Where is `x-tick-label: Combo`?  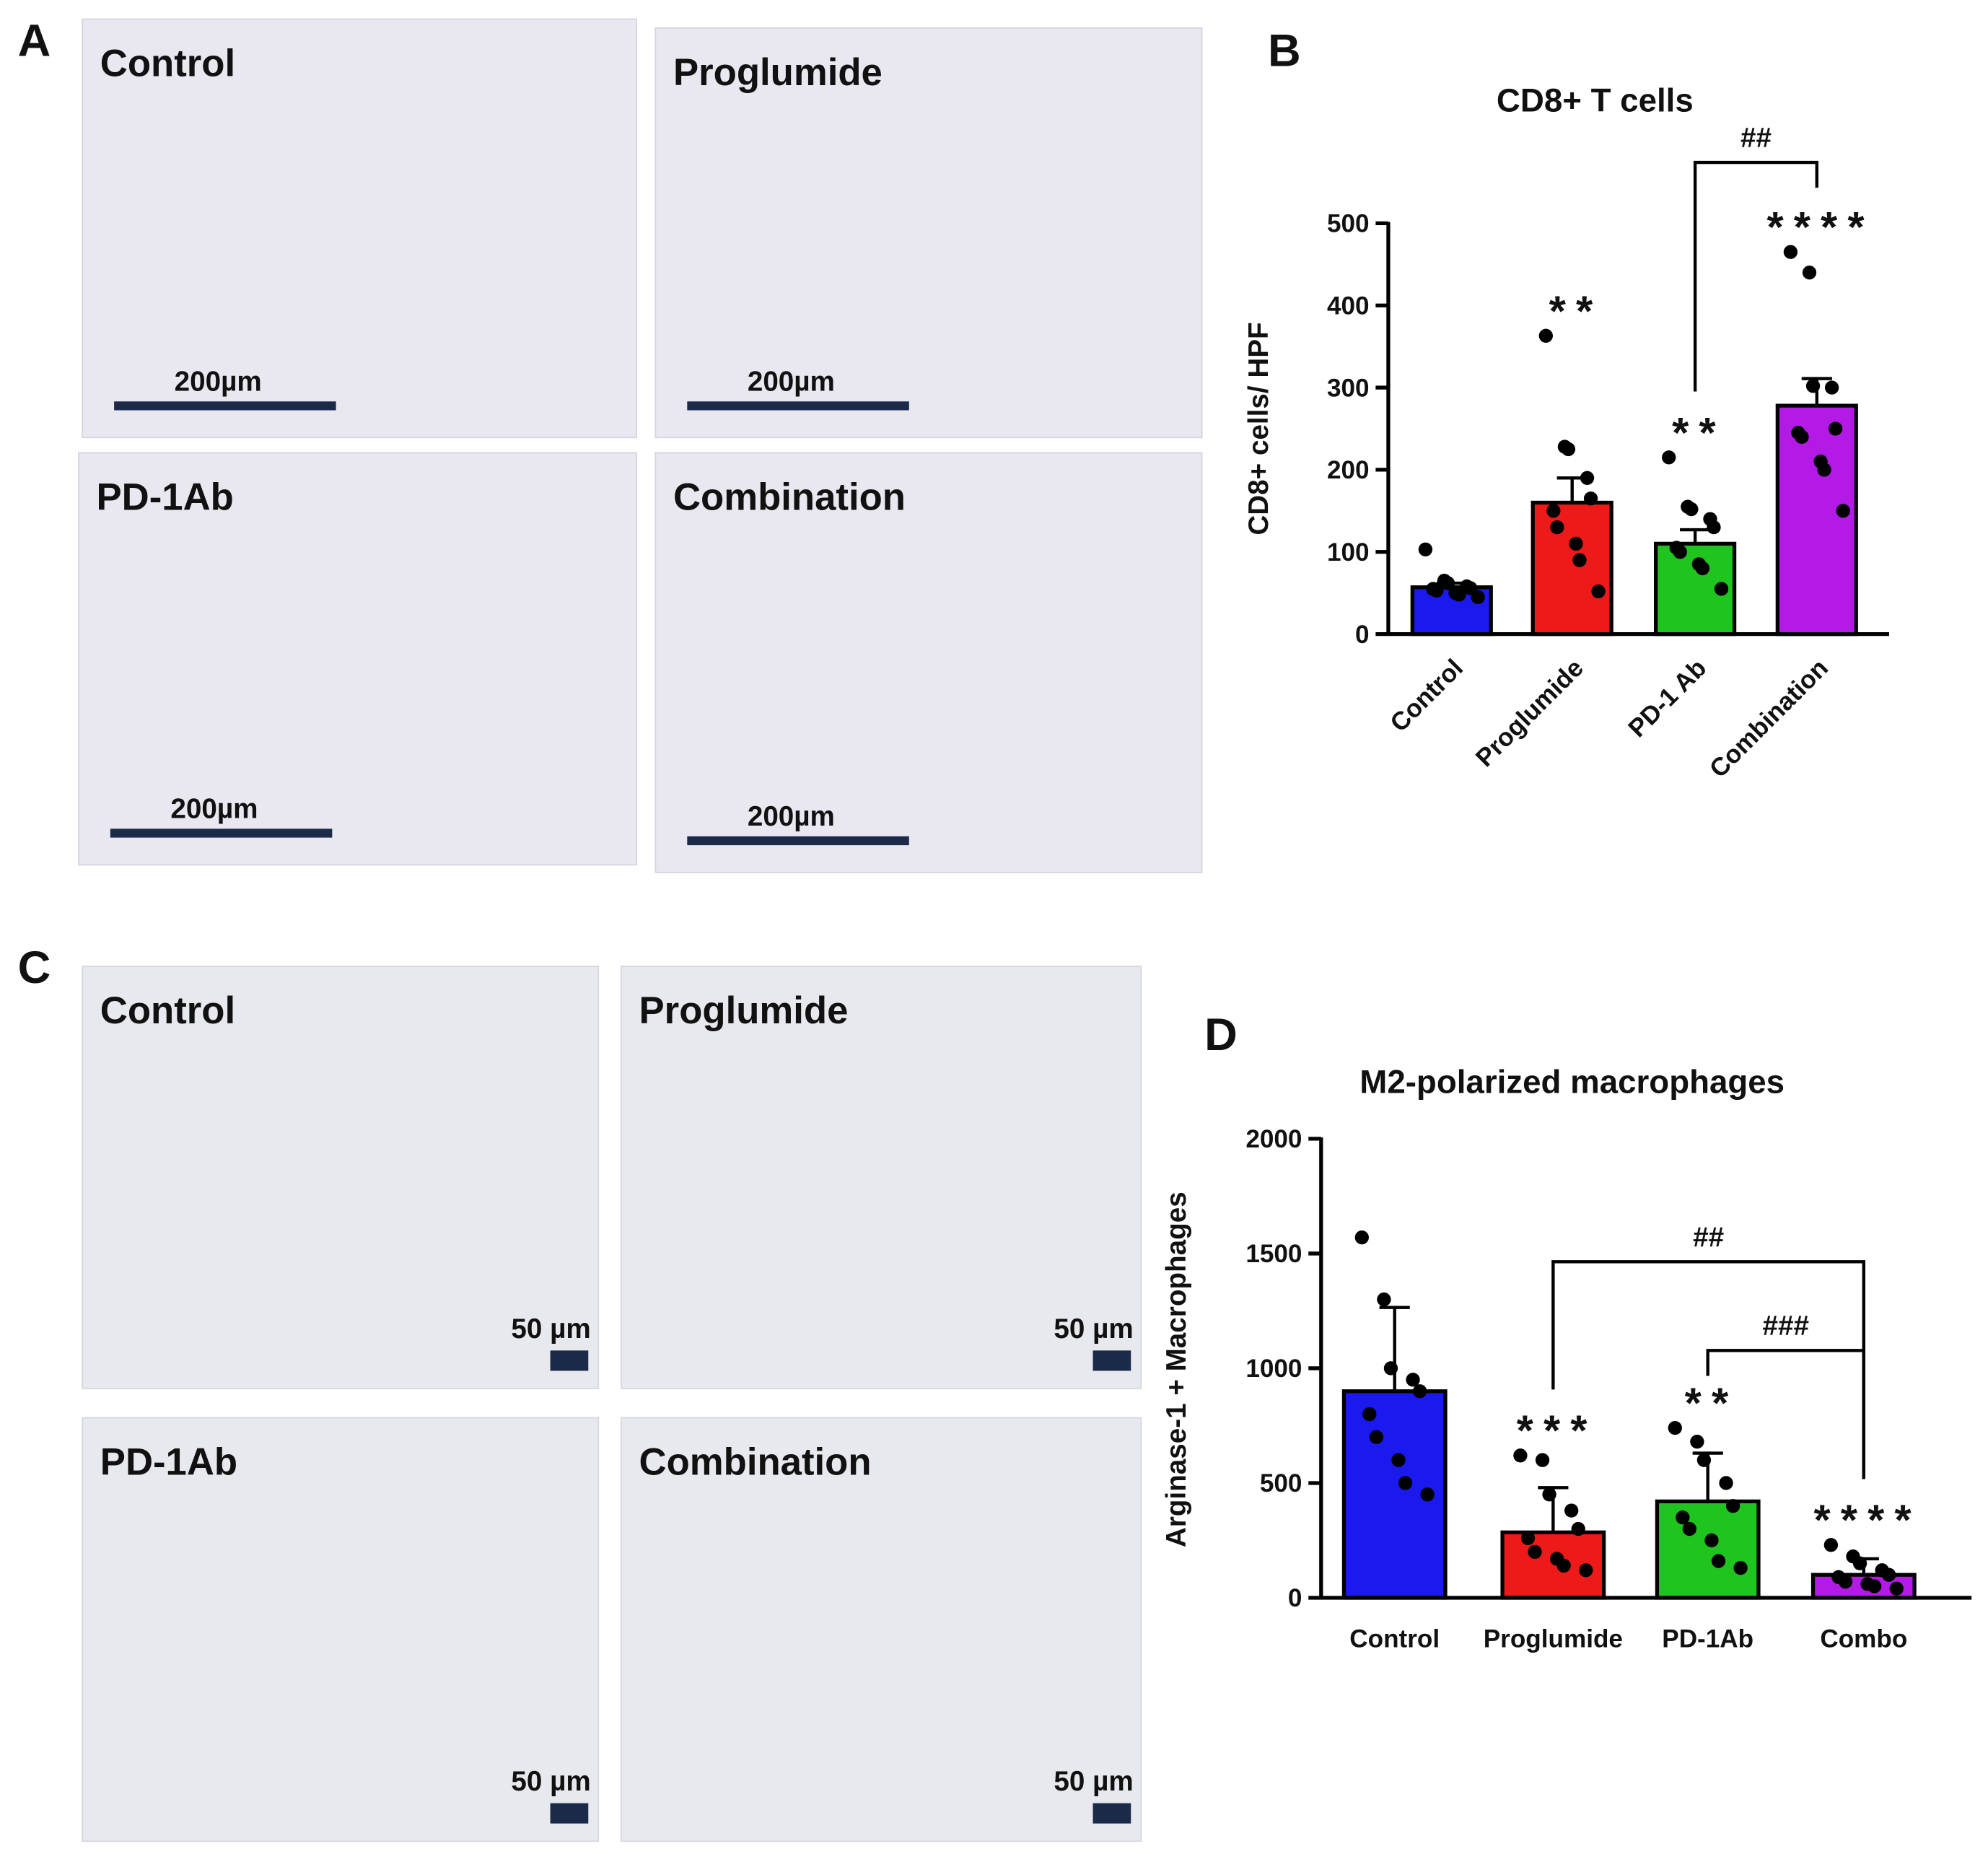
x-tick-label: Combo is located at coordinates (1863, 1639).